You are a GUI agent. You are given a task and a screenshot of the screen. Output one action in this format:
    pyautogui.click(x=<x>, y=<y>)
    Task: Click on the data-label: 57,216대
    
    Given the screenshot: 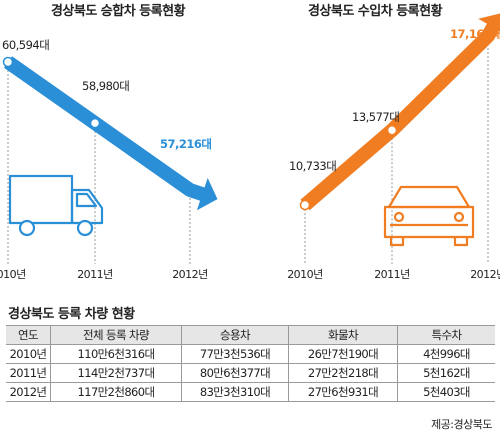 What is the action you would take?
    pyautogui.click(x=185, y=144)
    